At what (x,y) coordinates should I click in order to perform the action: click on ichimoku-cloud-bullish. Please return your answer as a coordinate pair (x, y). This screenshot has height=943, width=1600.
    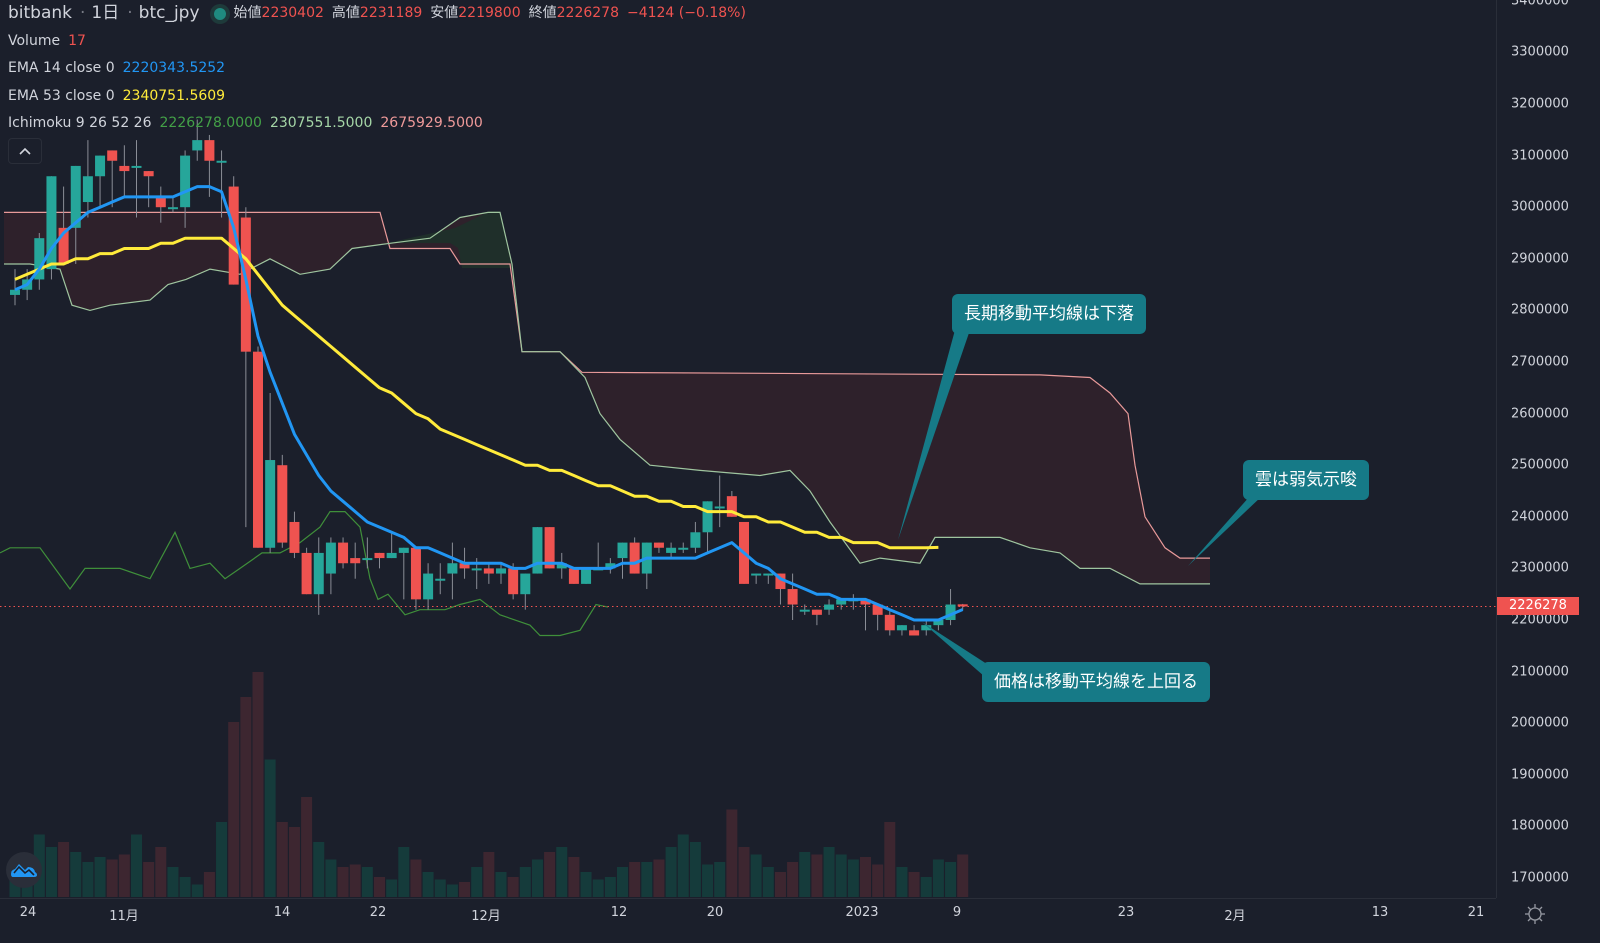
    Looking at the image, I should click on (450, 239).